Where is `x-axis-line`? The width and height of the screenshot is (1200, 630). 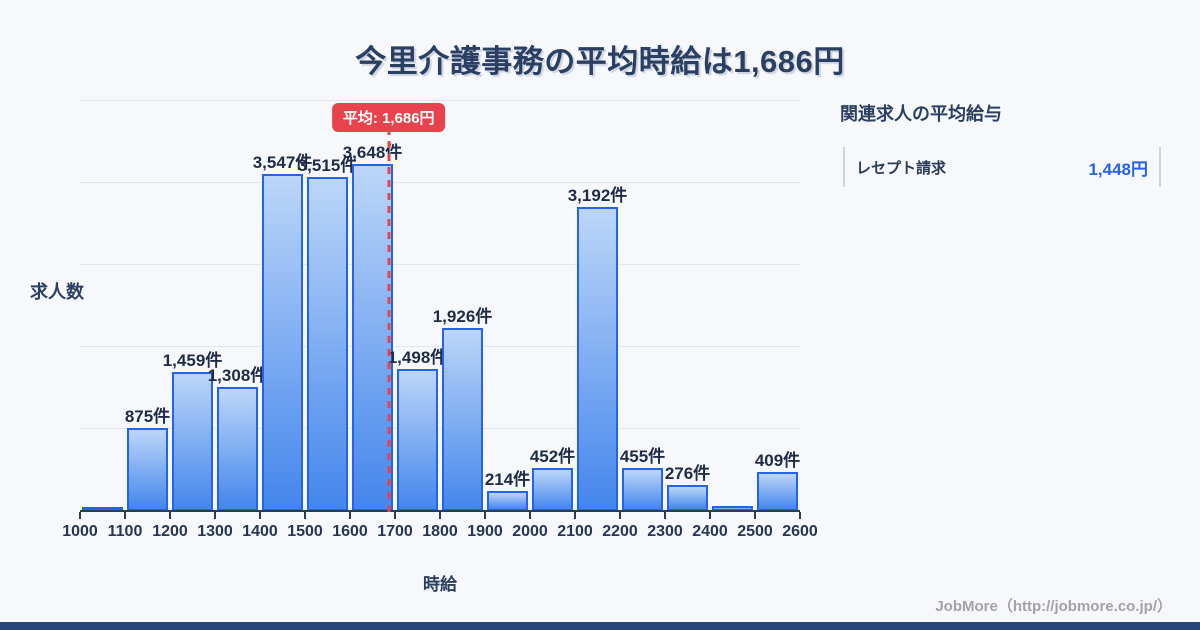
x-axis-line is located at coordinates (440, 511).